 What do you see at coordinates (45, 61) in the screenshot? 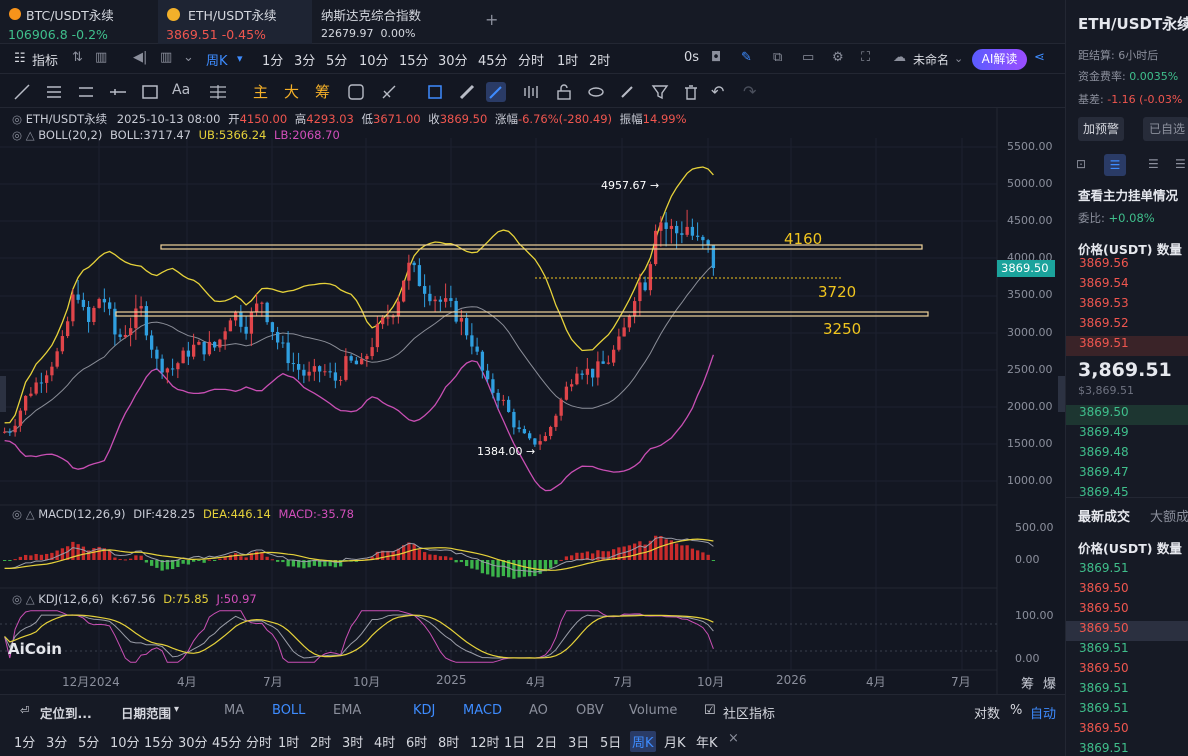
I see `indicator-button: 指标` at bounding box center [45, 61].